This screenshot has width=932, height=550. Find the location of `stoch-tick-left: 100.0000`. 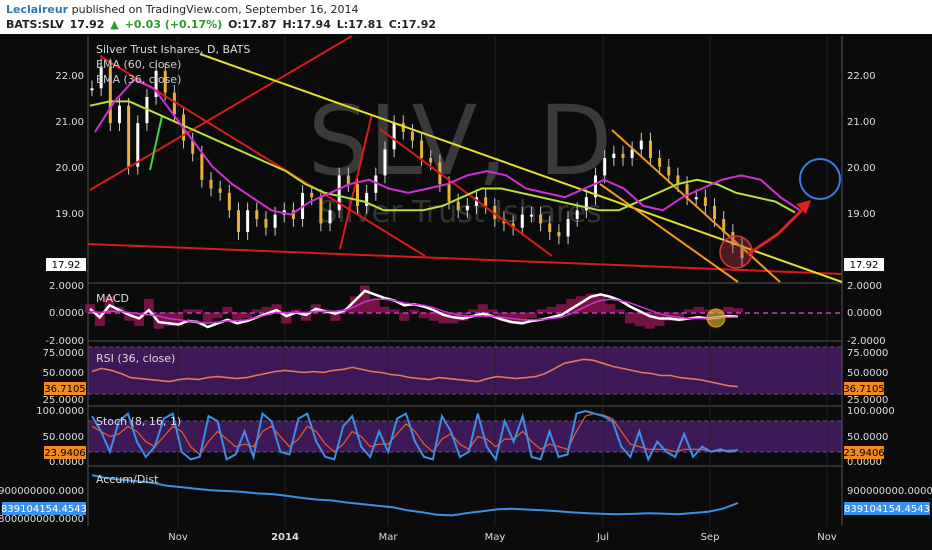

stoch-tick-left: 100.0000 is located at coordinates (60, 411).